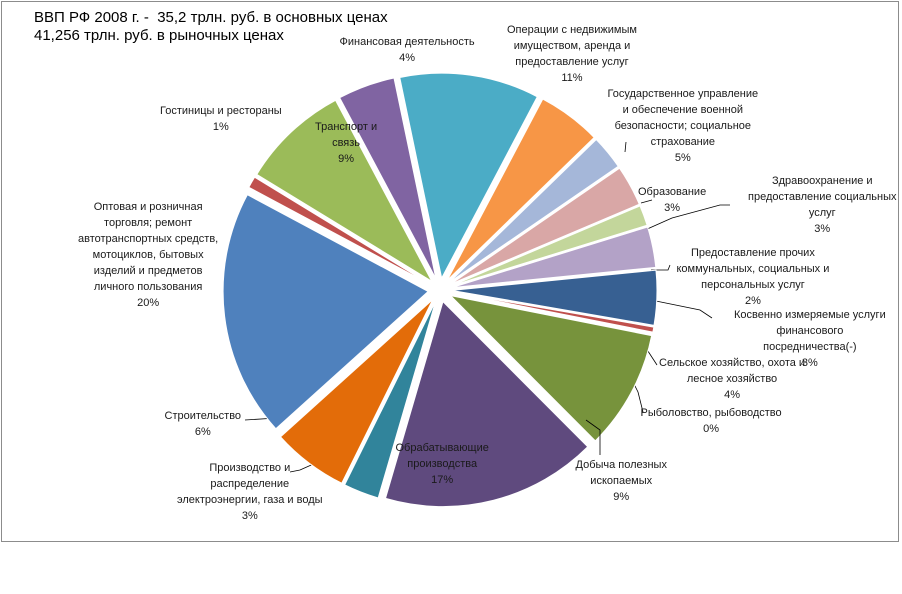 This screenshot has height=594, width=902. Describe the element at coordinates (822, 197) in the screenshot. I see `slice-label-4-line-1: предоставление социальных` at that location.